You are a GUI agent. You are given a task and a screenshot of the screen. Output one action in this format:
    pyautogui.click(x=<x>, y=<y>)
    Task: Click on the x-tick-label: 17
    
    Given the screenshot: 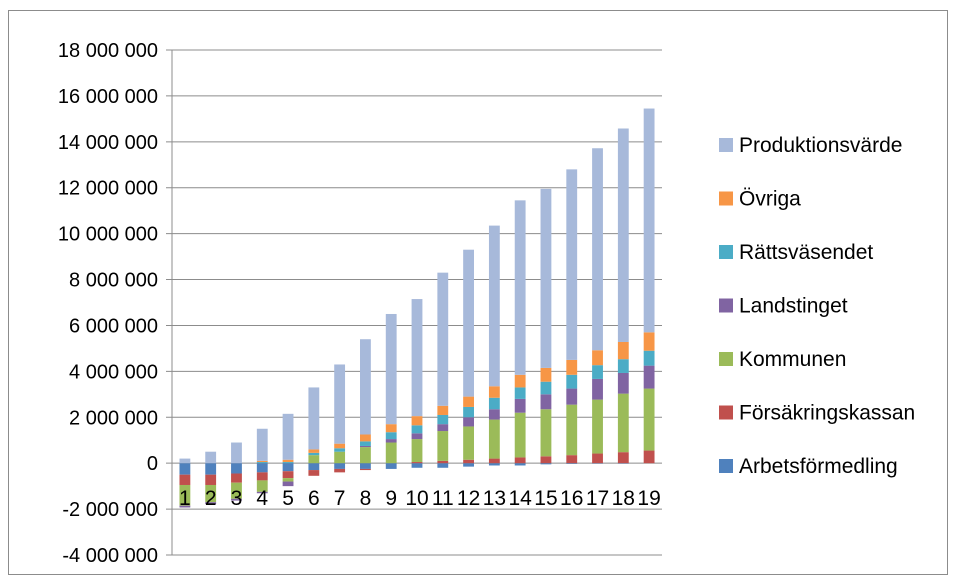 What is the action you would take?
    pyautogui.click(x=597, y=498)
    